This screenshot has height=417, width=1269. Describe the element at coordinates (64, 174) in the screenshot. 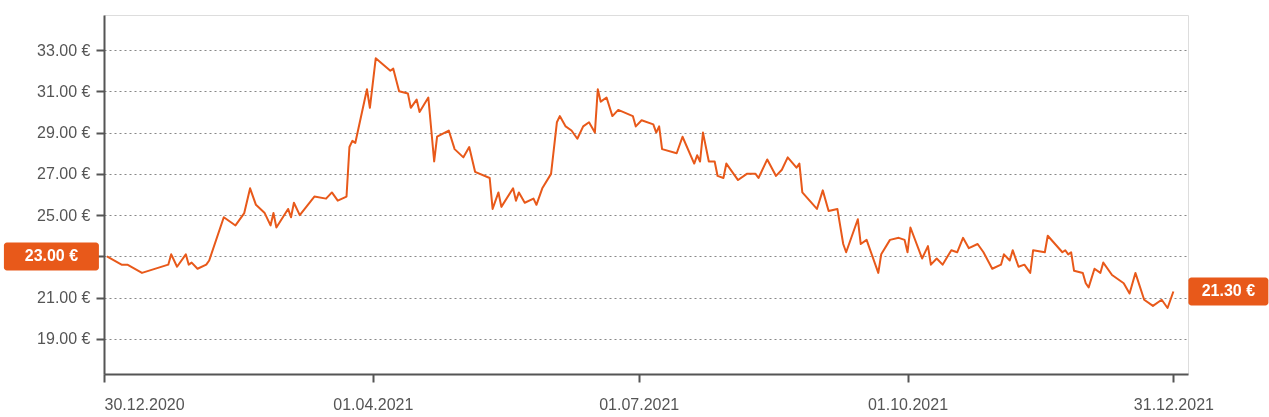

I see `y-tick-label: 27.00 €` at that location.